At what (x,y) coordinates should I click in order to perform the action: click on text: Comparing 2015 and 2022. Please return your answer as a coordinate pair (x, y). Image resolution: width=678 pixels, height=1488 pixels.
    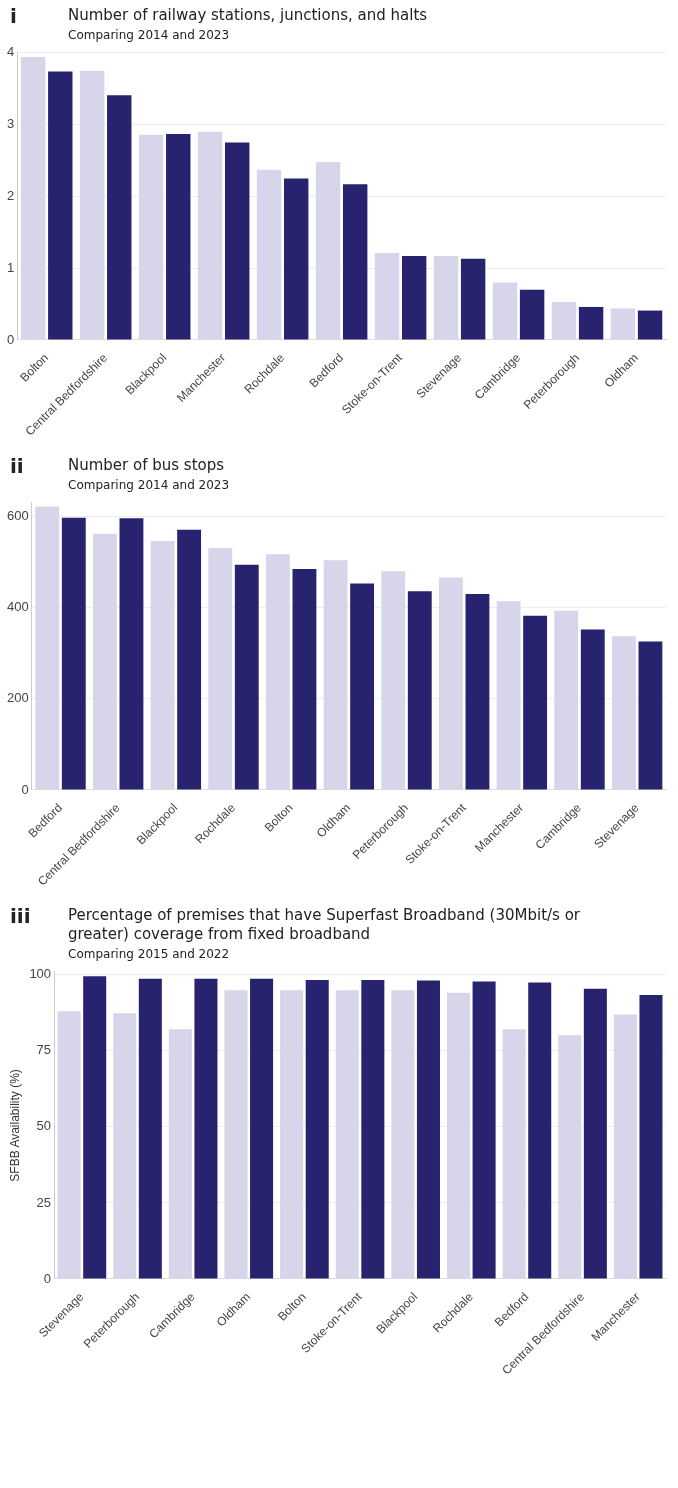
    Looking at the image, I should click on (149, 954).